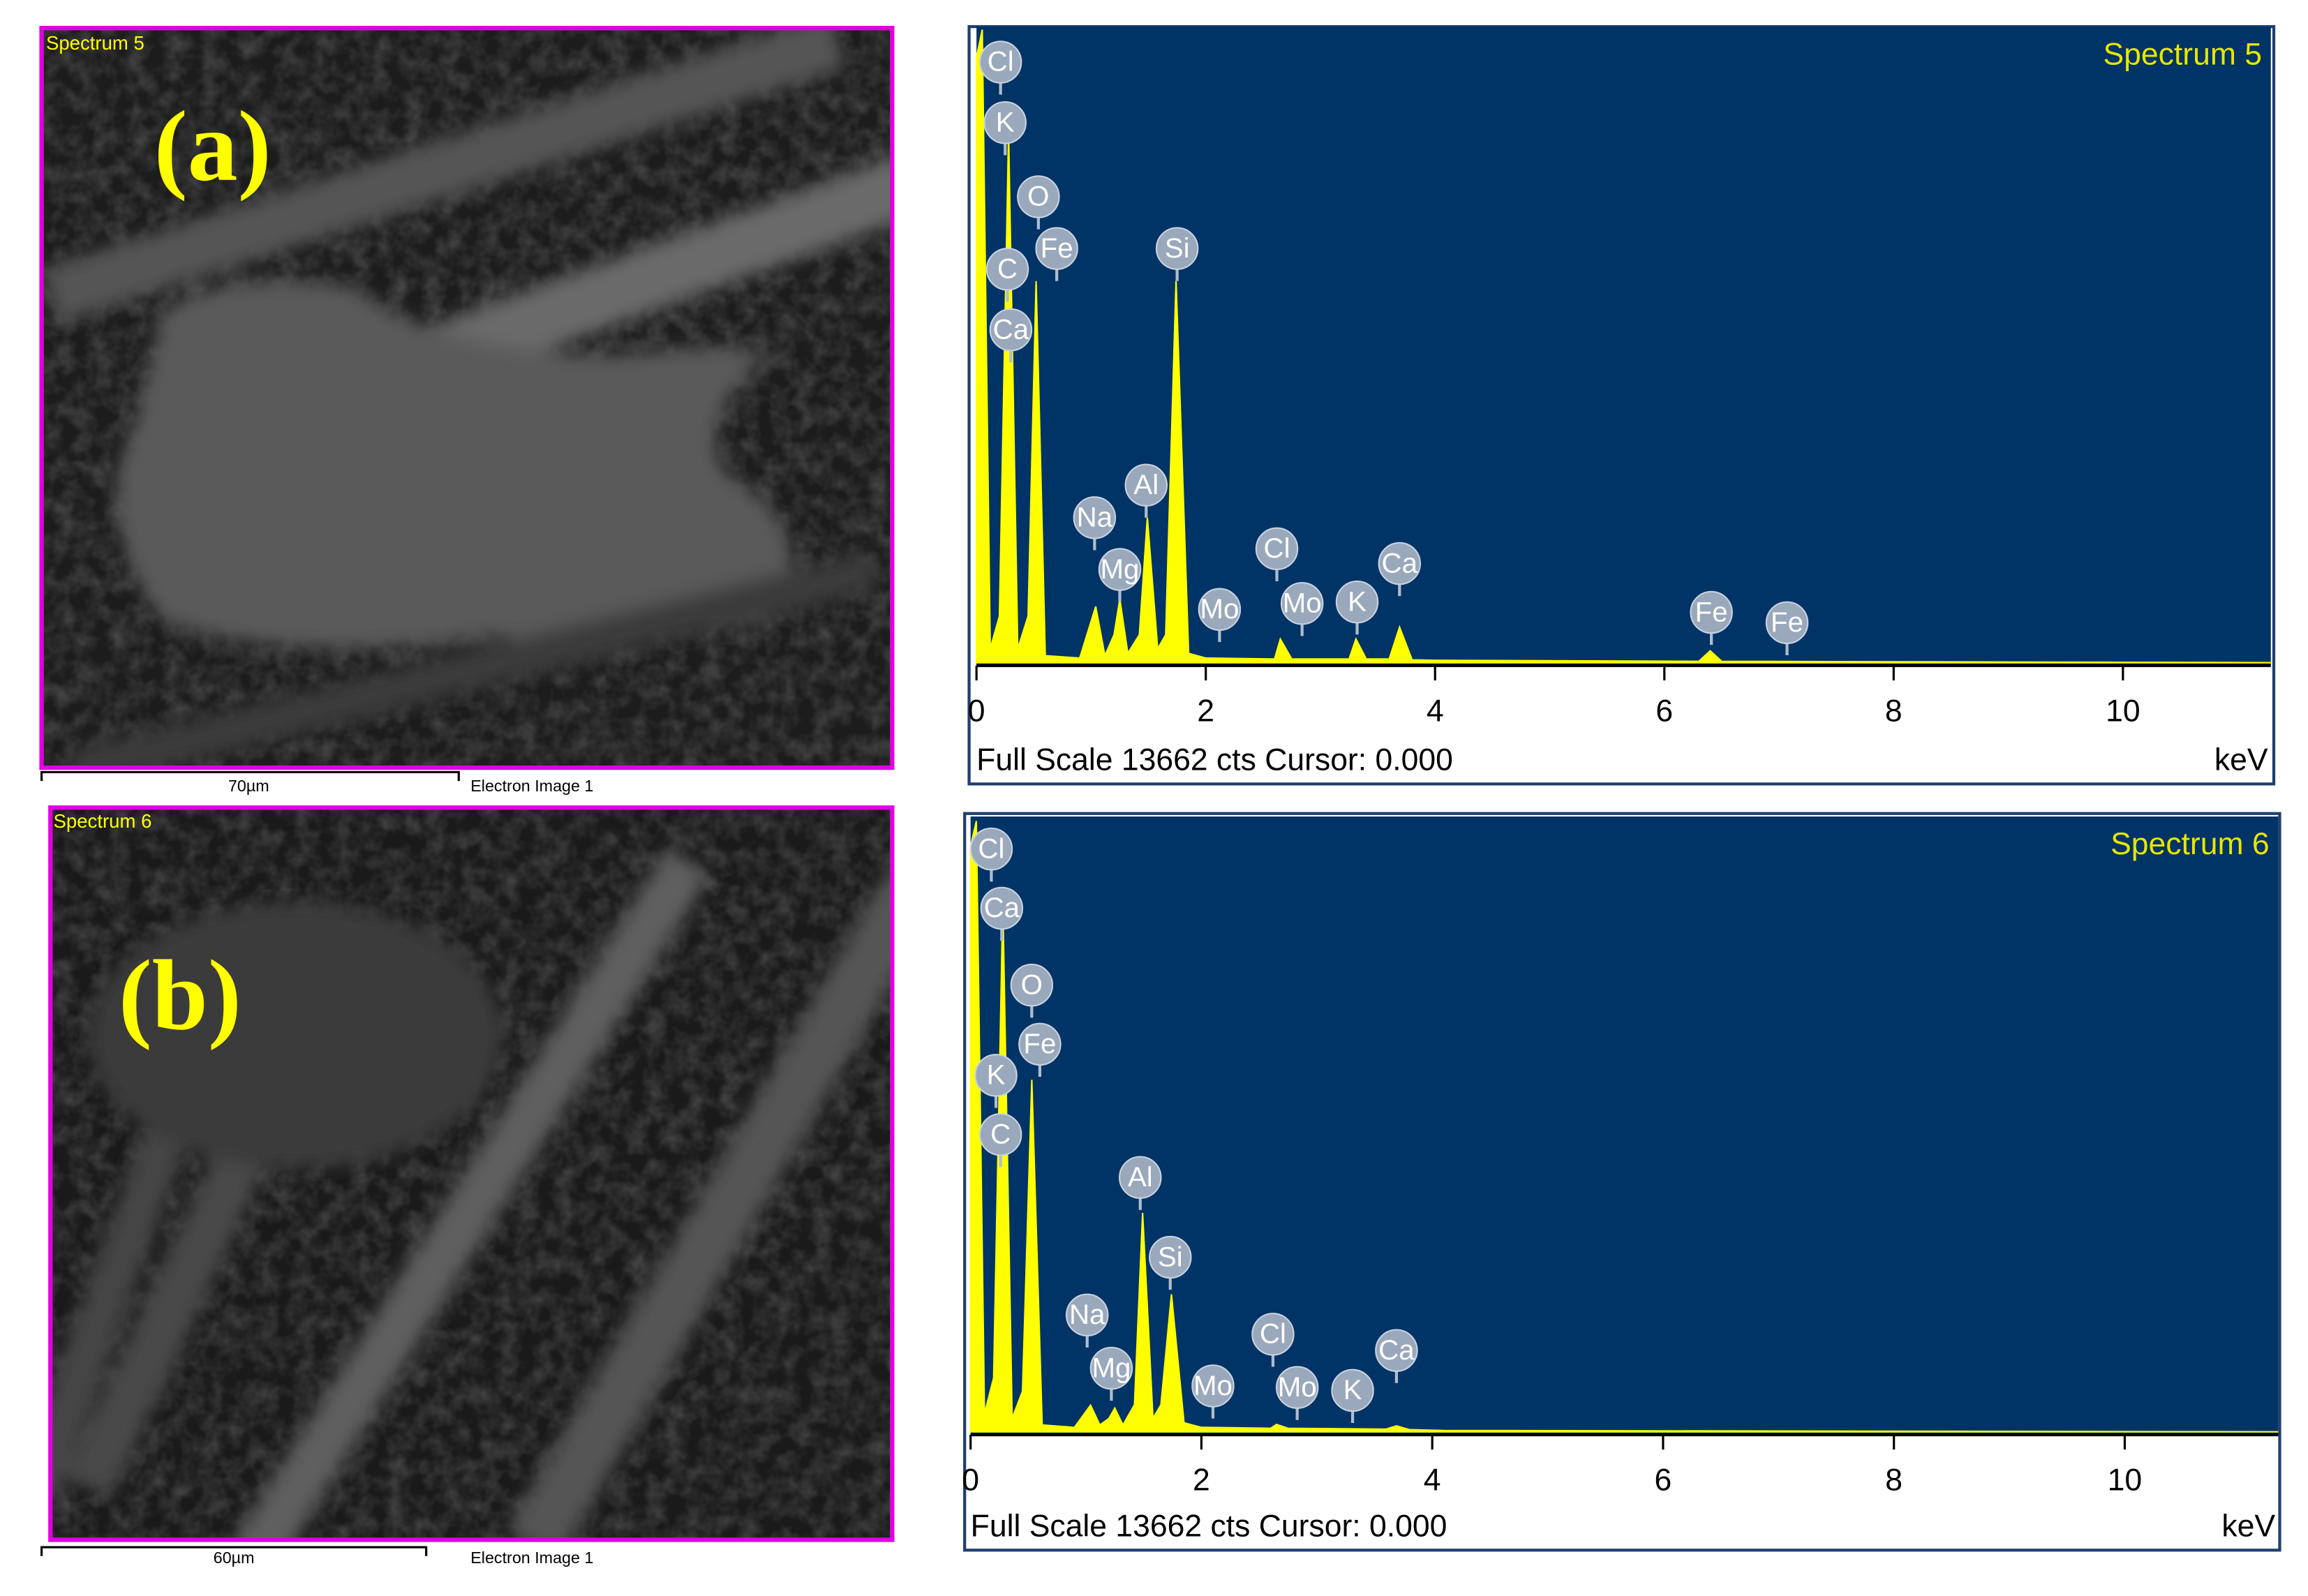 The image size is (2308, 1596). What do you see at coordinates (212, 146) in the screenshot?
I see `panel-label: (a)` at bounding box center [212, 146].